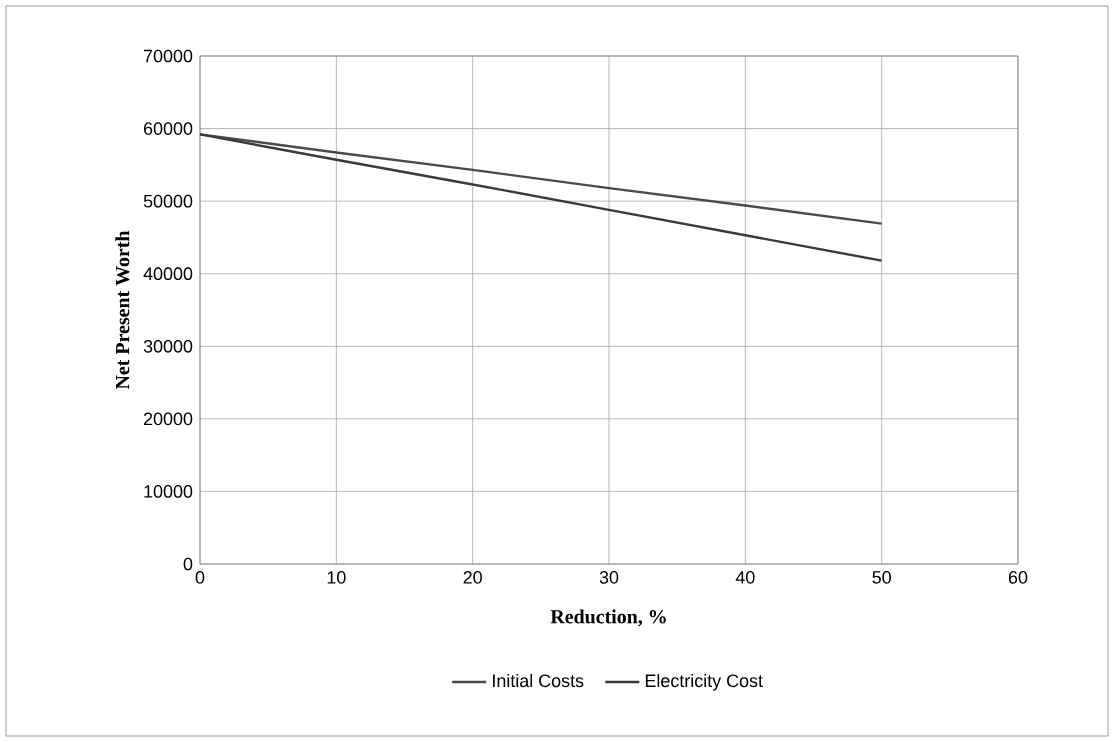 The image size is (1114, 742). Describe the element at coordinates (881, 577) in the screenshot. I see `x-tick-label: 50` at that location.